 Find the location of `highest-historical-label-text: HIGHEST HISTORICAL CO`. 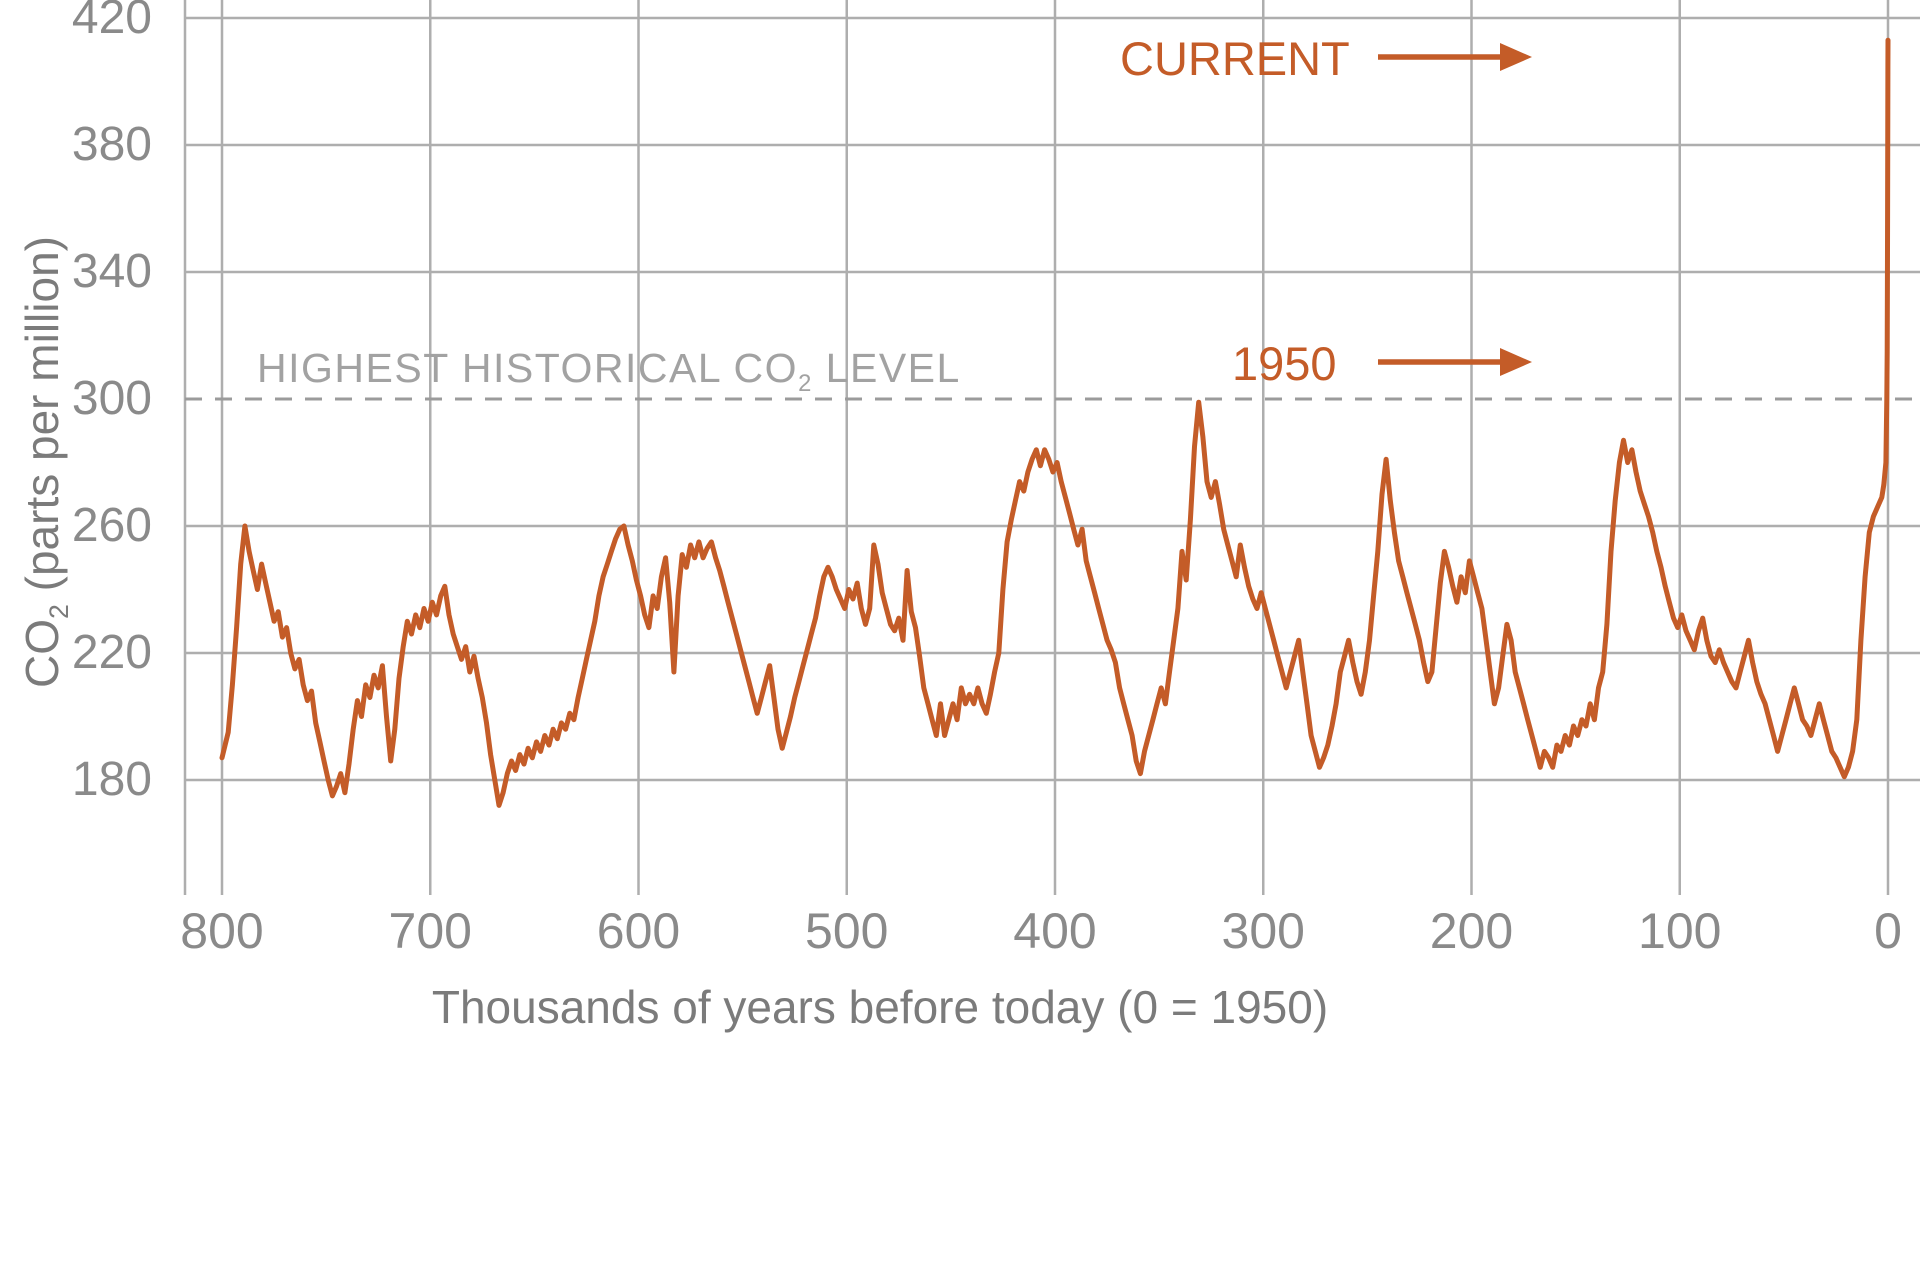

highest-historical-label-text: HIGHEST HISTORICAL CO is located at coordinates (528, 368).